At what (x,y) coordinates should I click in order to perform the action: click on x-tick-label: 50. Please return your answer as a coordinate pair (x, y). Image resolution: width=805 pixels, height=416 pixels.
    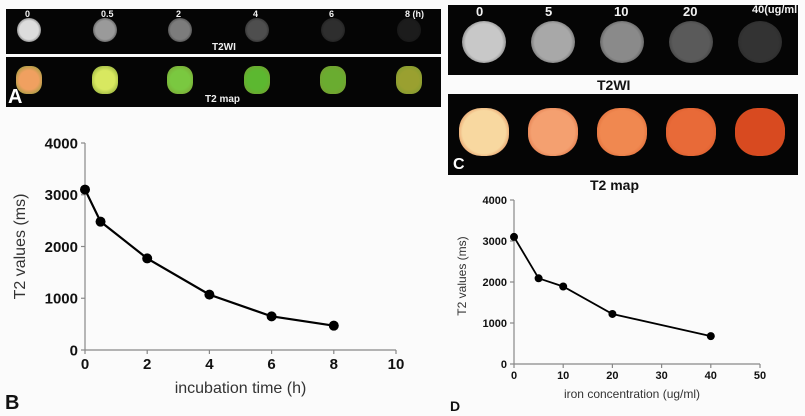
    Looking at the image, I should click on (760, 376).